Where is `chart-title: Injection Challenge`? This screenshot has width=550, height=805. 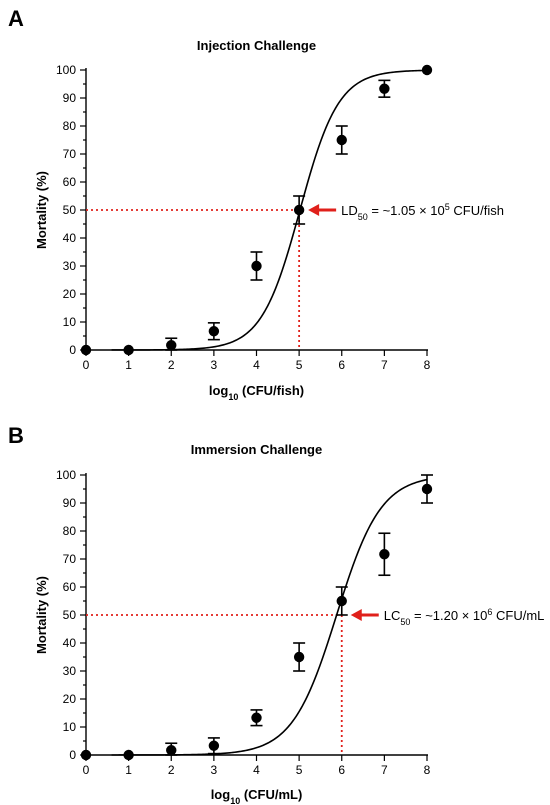 chart-title: Injection Challenge is located at coordinates (256, 45).